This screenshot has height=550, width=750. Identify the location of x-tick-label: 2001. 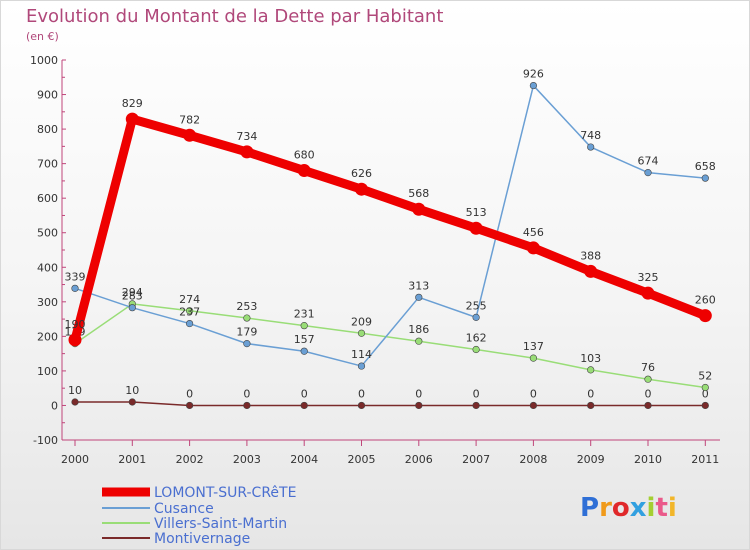
(132, 459).